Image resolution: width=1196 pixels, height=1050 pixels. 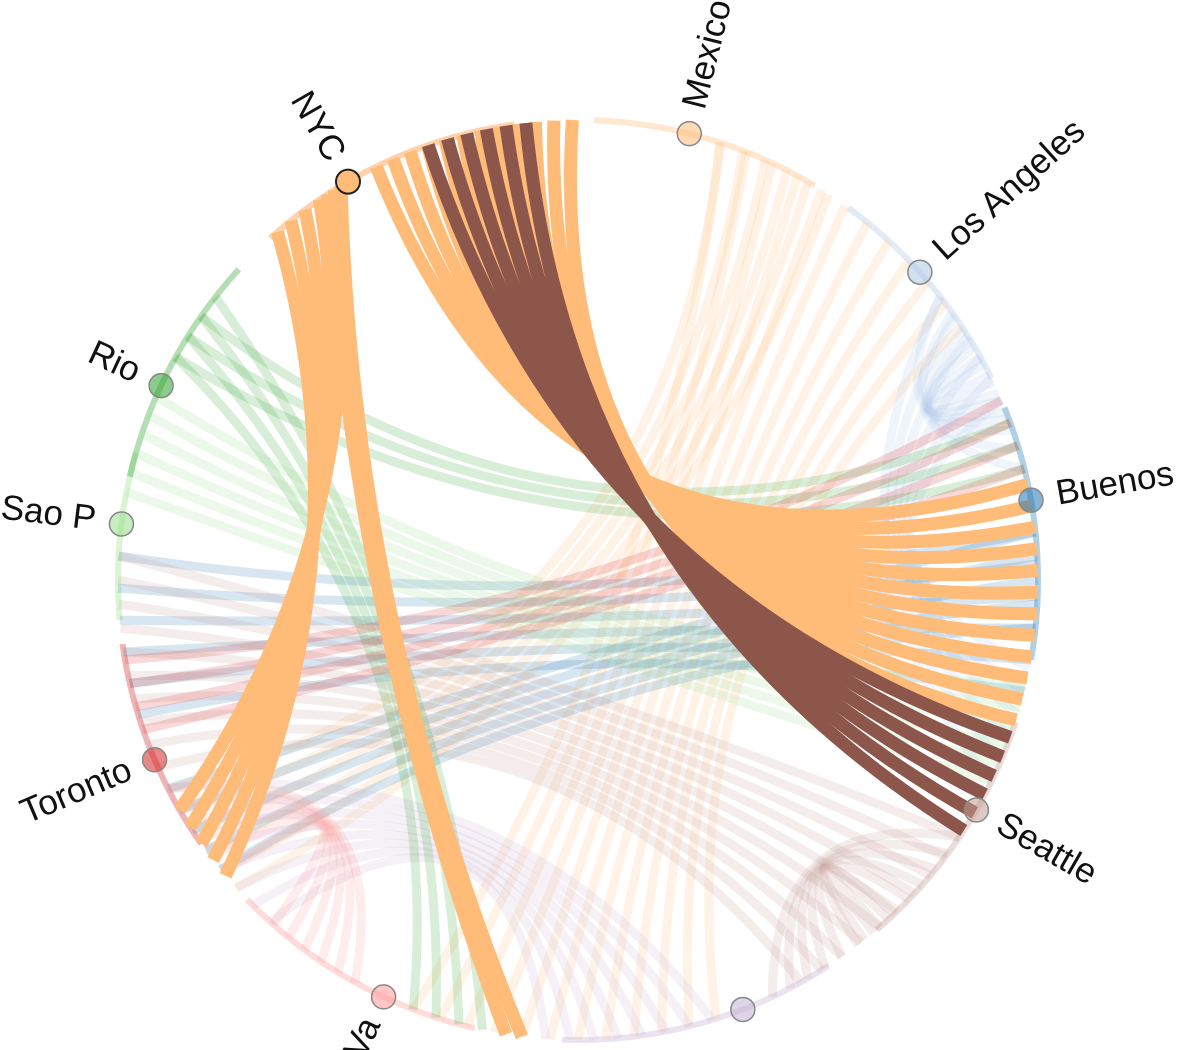 What do you see at coordinates (49, 513) in the screenshot?
I see `city-label-sao-paulo: Sao P` at bounding box center [49, 513].